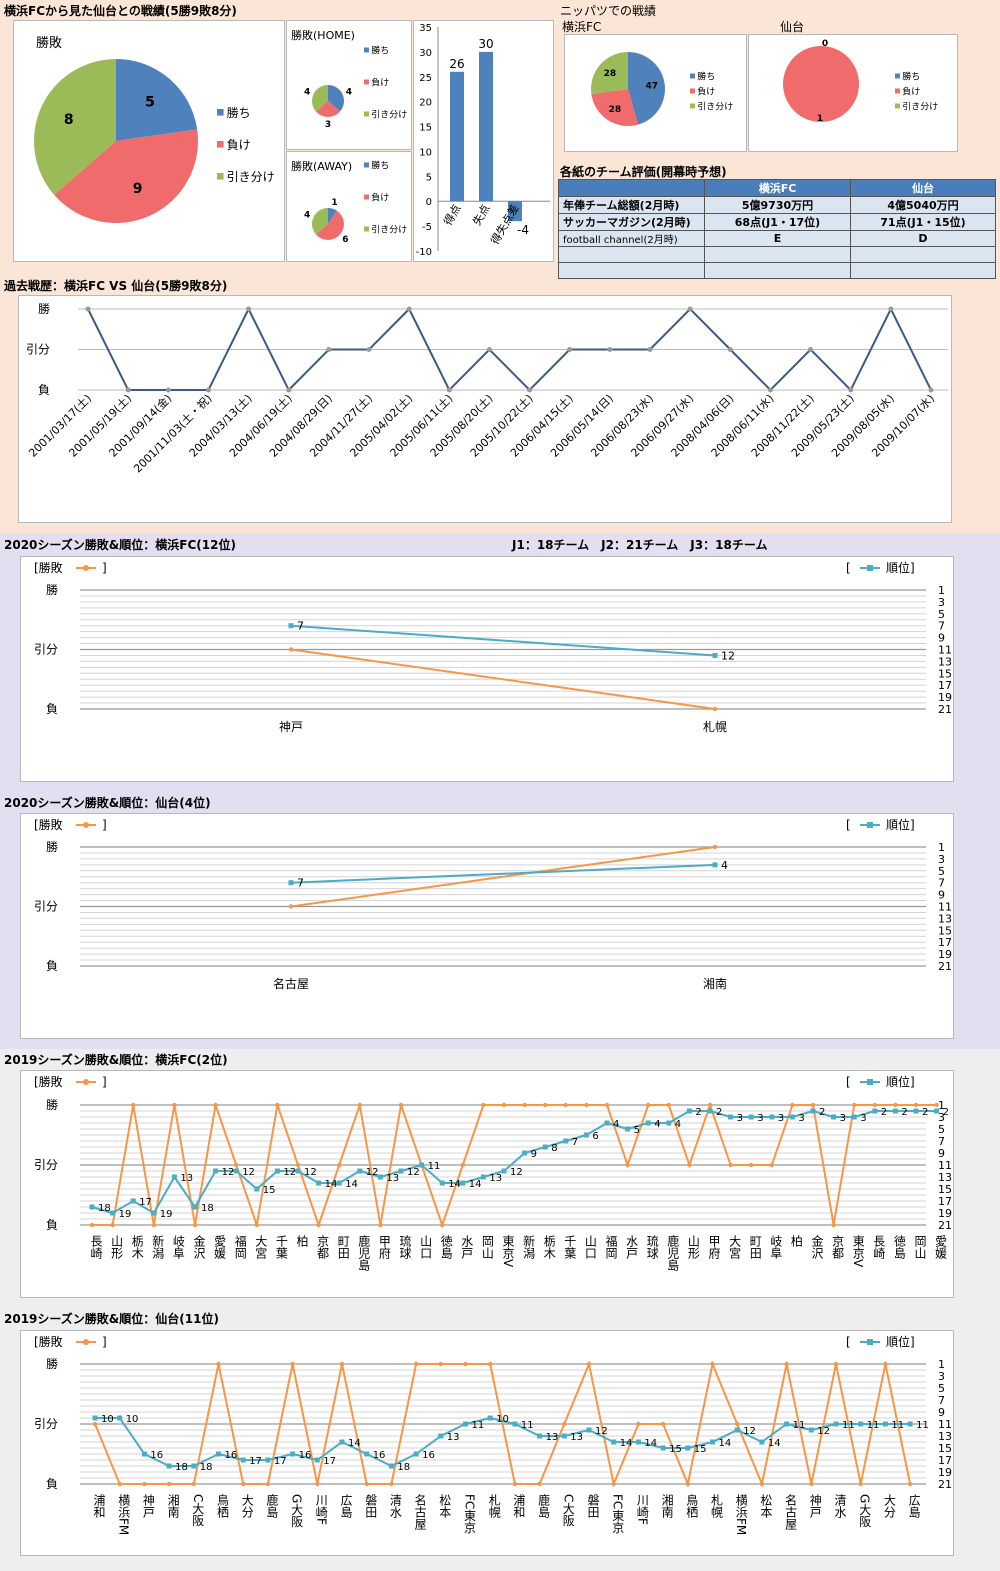 This screenshot has height=1571, width=1000. I want to click on season-rank-tick: 7, so click(941, 1400).